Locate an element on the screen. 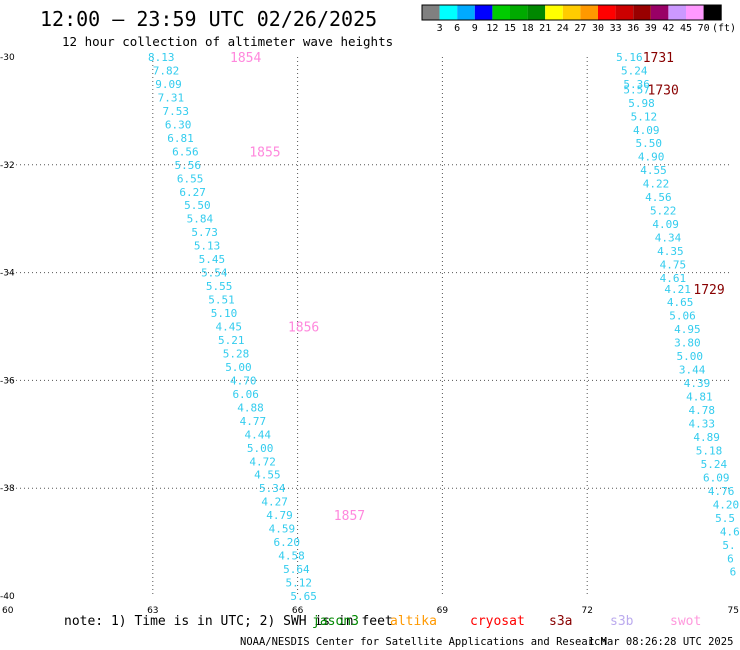 This screenshot has height=650, width=740. wave-height-value: 4.79 is located at coordinates (279, 515).